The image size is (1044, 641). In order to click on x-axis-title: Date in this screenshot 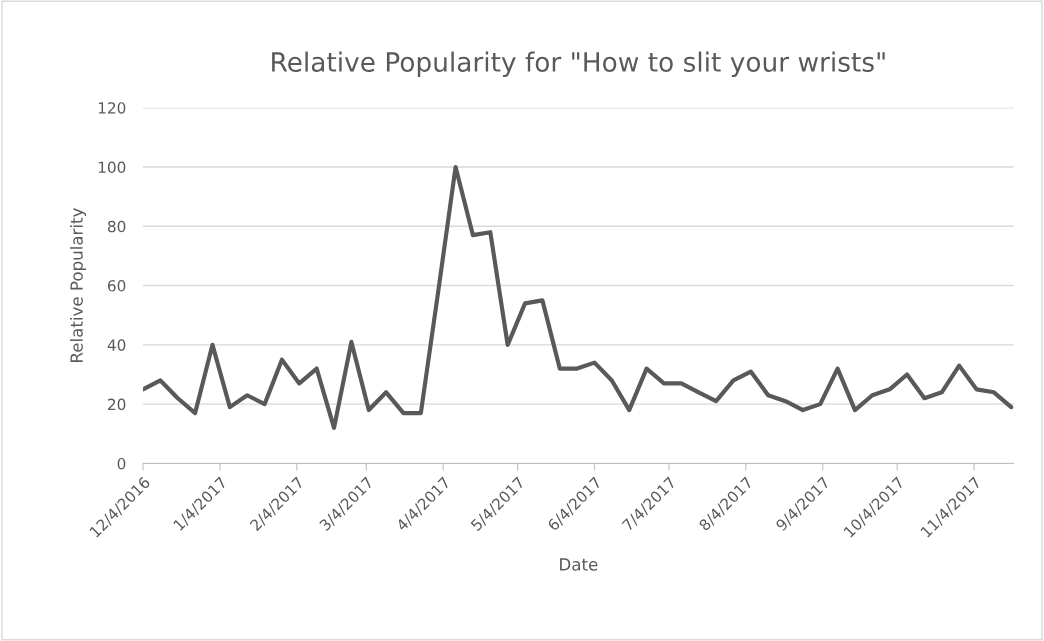, I will do `click(579, 564)`.